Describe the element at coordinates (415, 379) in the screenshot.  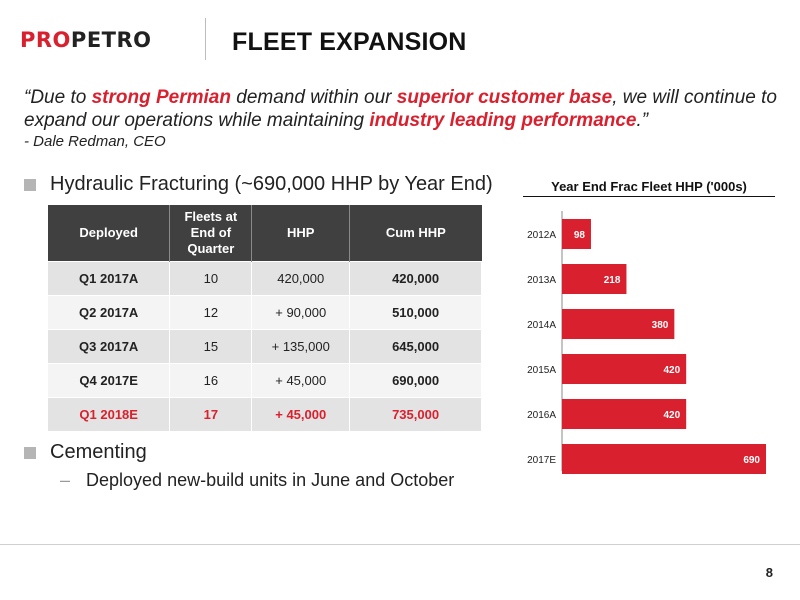
I see `cell-cum-hhp: 690,000` at that location.